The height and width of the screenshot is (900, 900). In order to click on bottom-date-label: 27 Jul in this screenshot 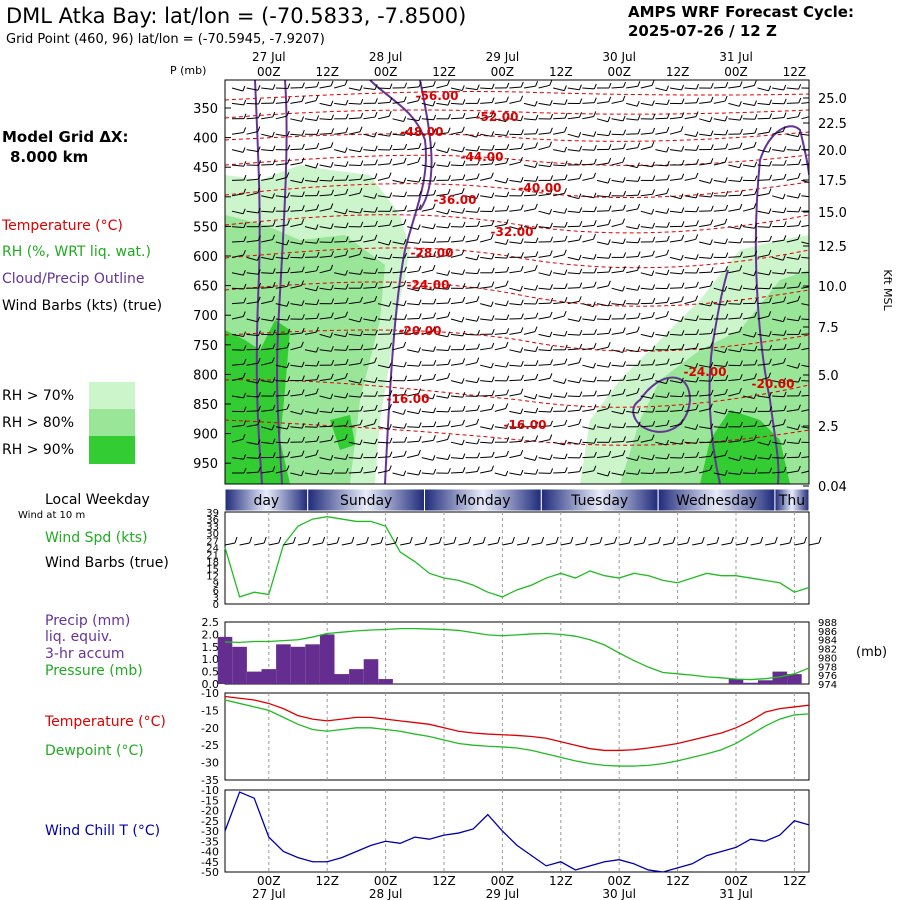, I will do `click(269, 893)`.